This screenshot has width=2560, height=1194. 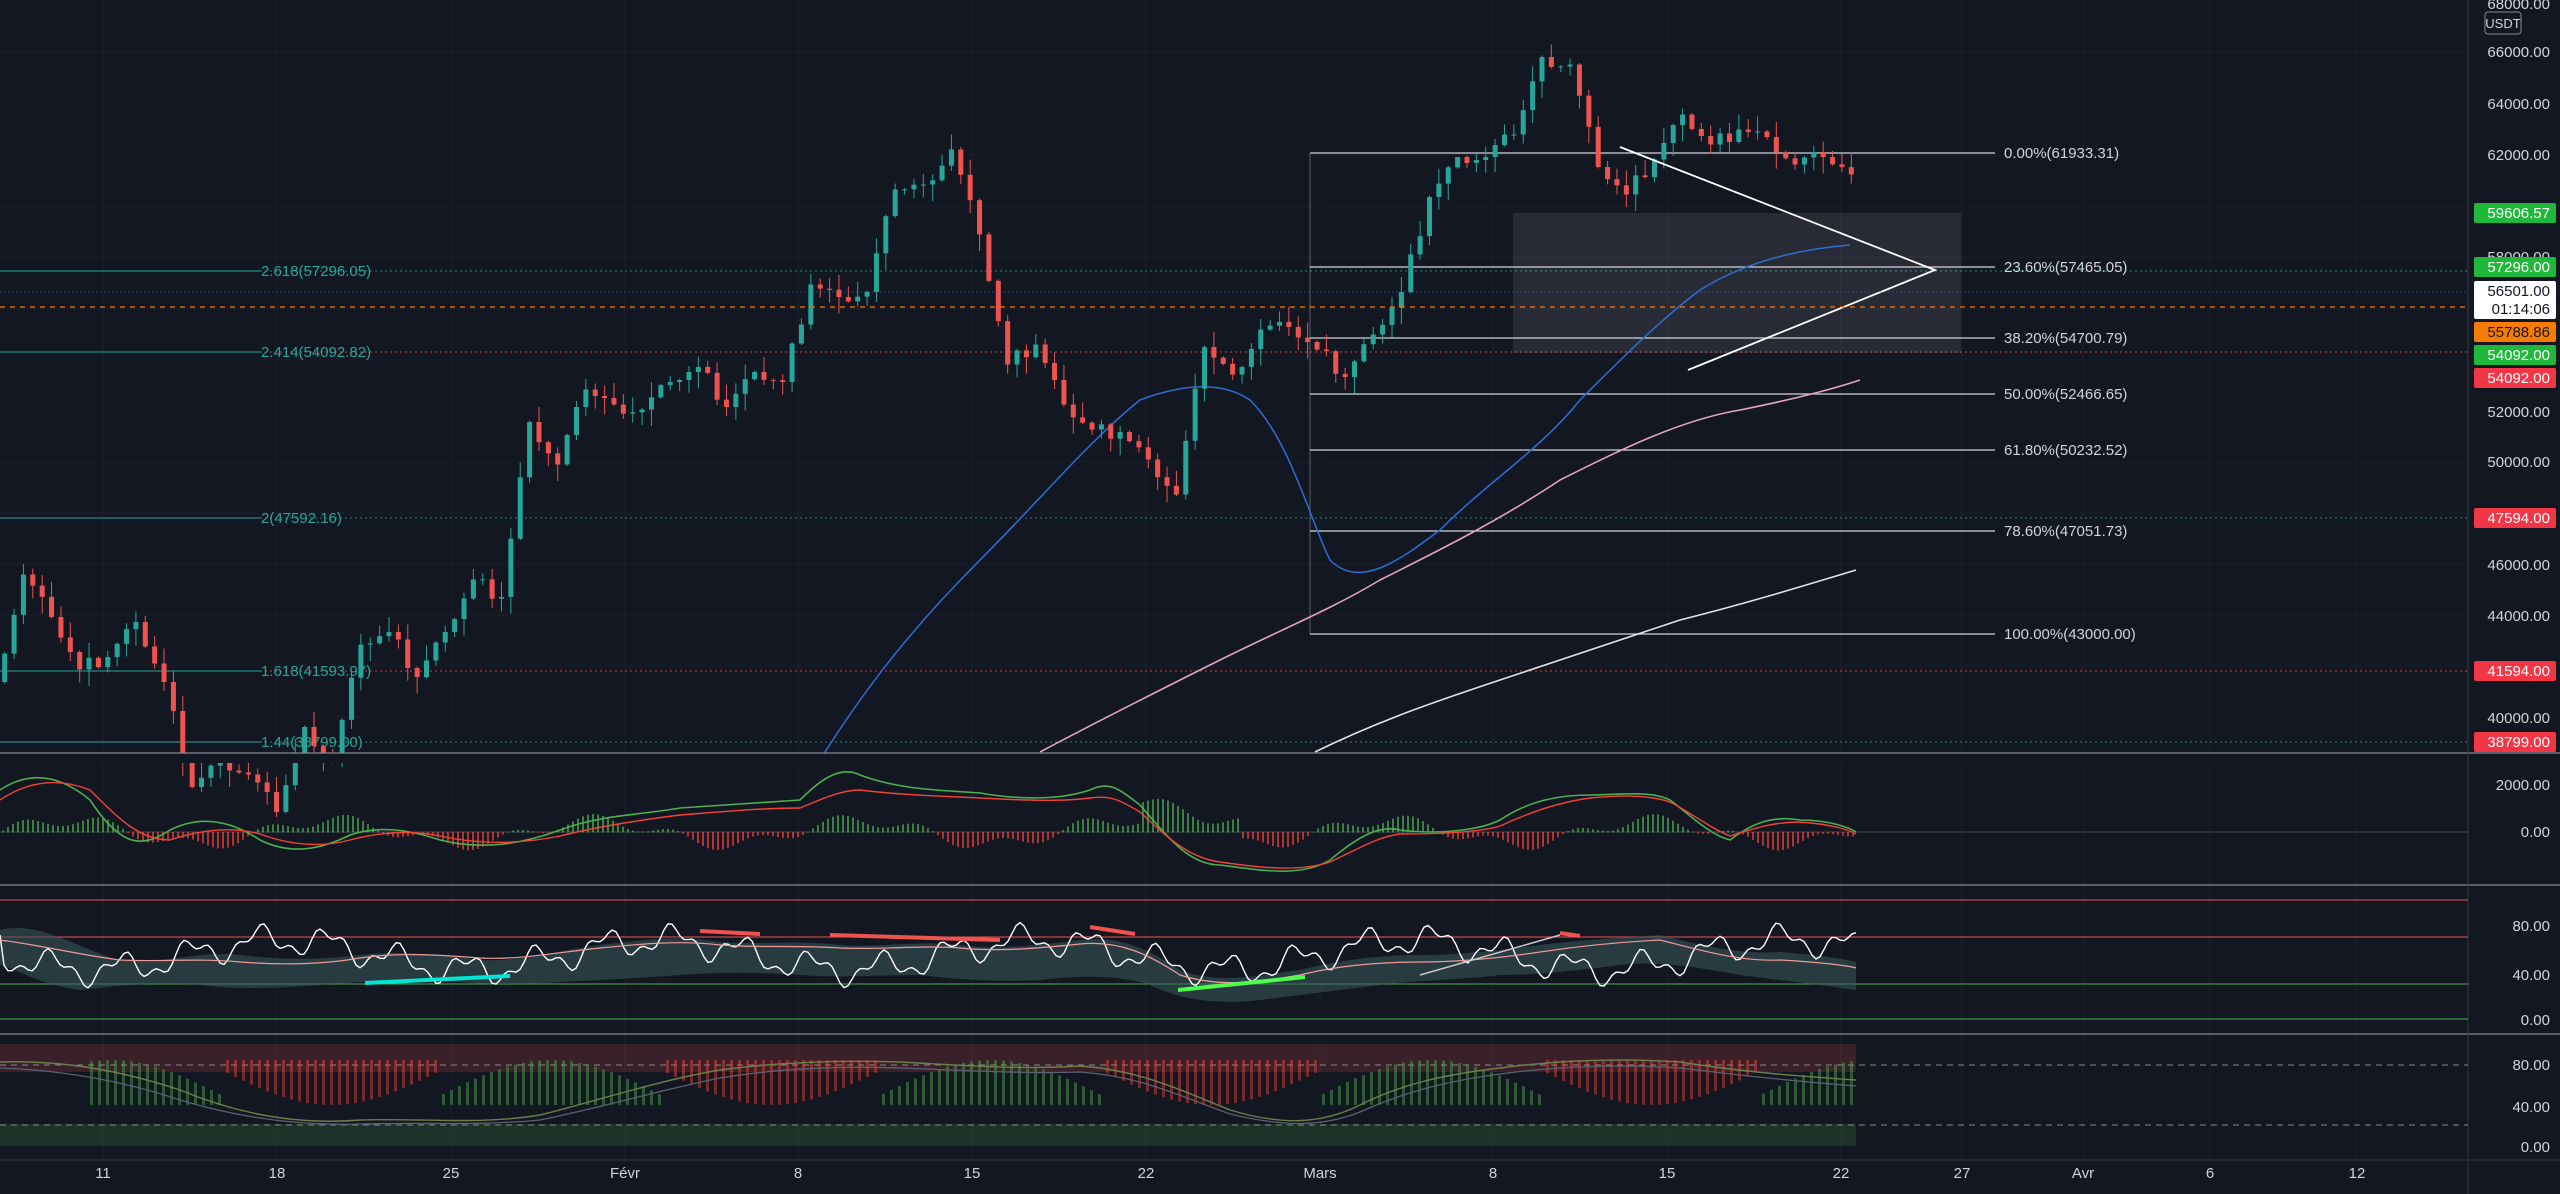 What do you see at coordinates (1230, 1173) in the screenshot?
I see `time-axis: 11 18 25 Févr 8 15 22 Mars 8 15 22 27 Avr 6 12` at bounding box center [1230, 1173].